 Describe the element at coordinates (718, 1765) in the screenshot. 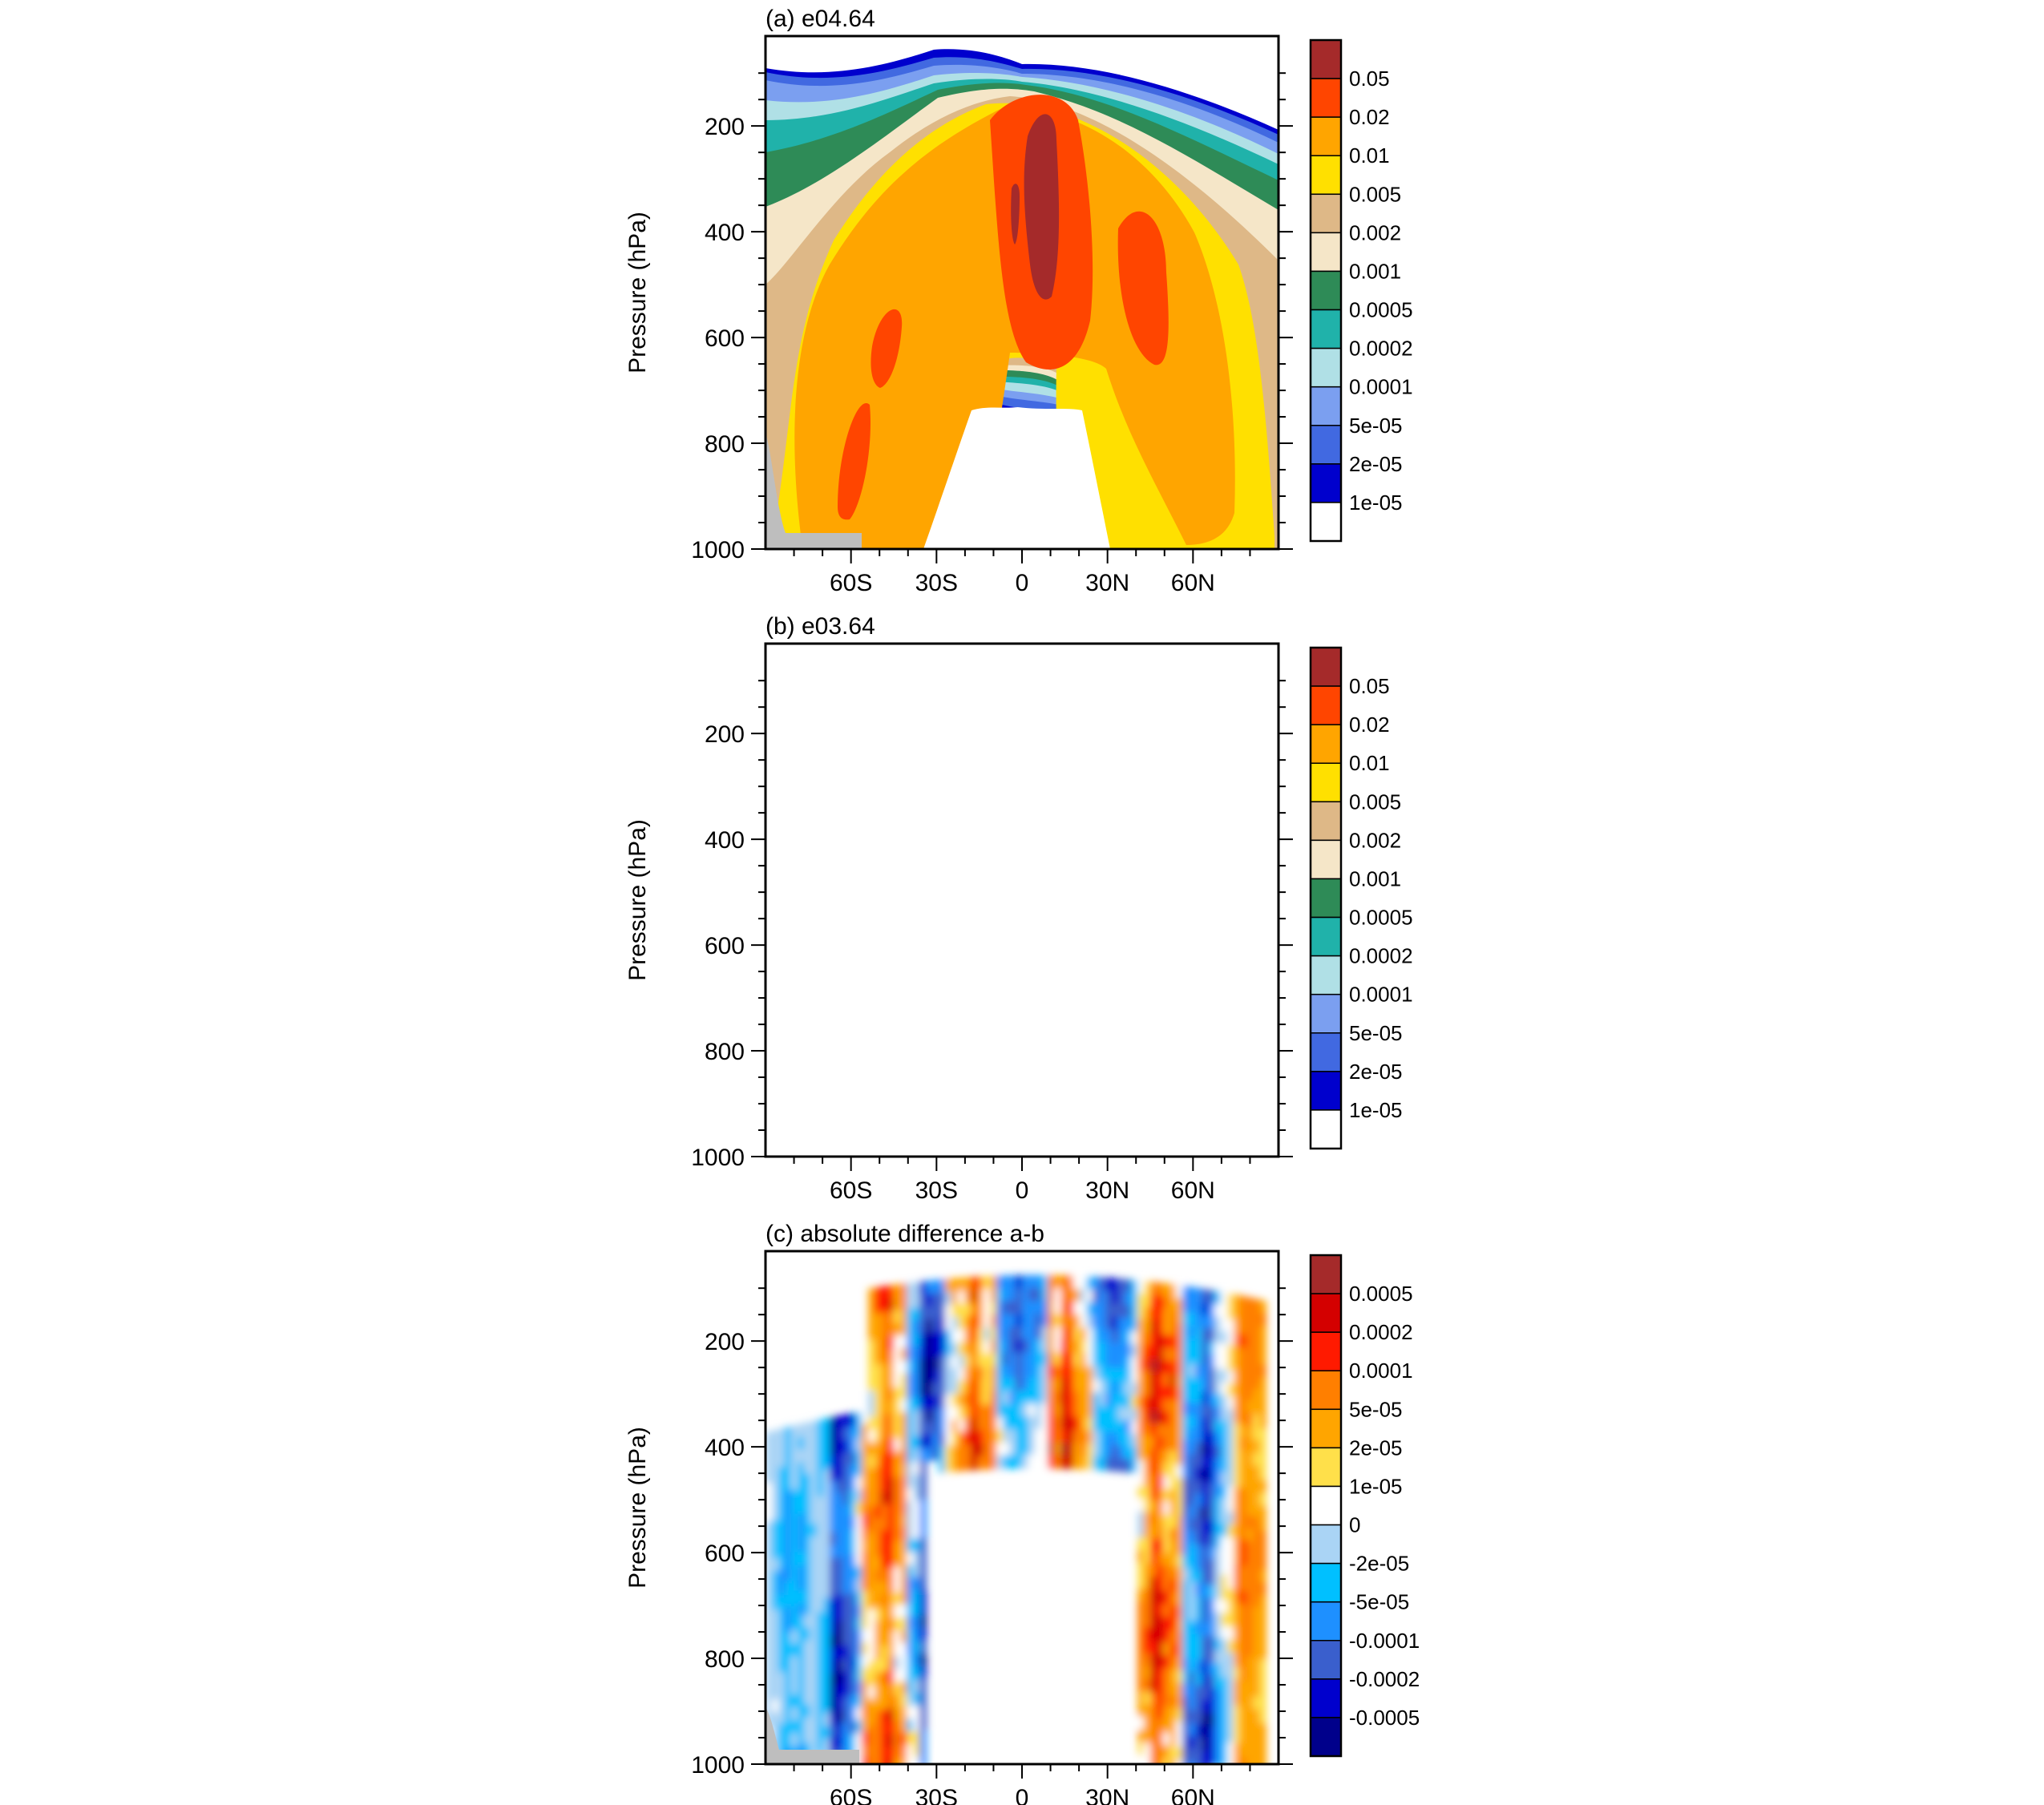

I see `y-tick-label: 1000` at that location.